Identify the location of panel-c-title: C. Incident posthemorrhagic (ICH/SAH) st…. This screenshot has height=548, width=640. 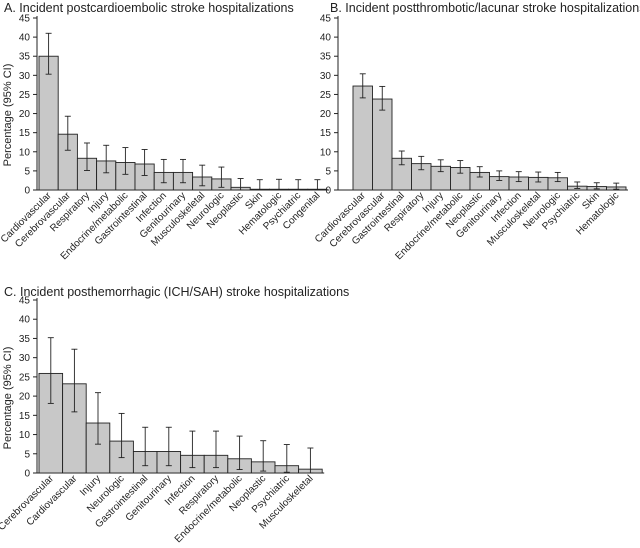
(176, 292).